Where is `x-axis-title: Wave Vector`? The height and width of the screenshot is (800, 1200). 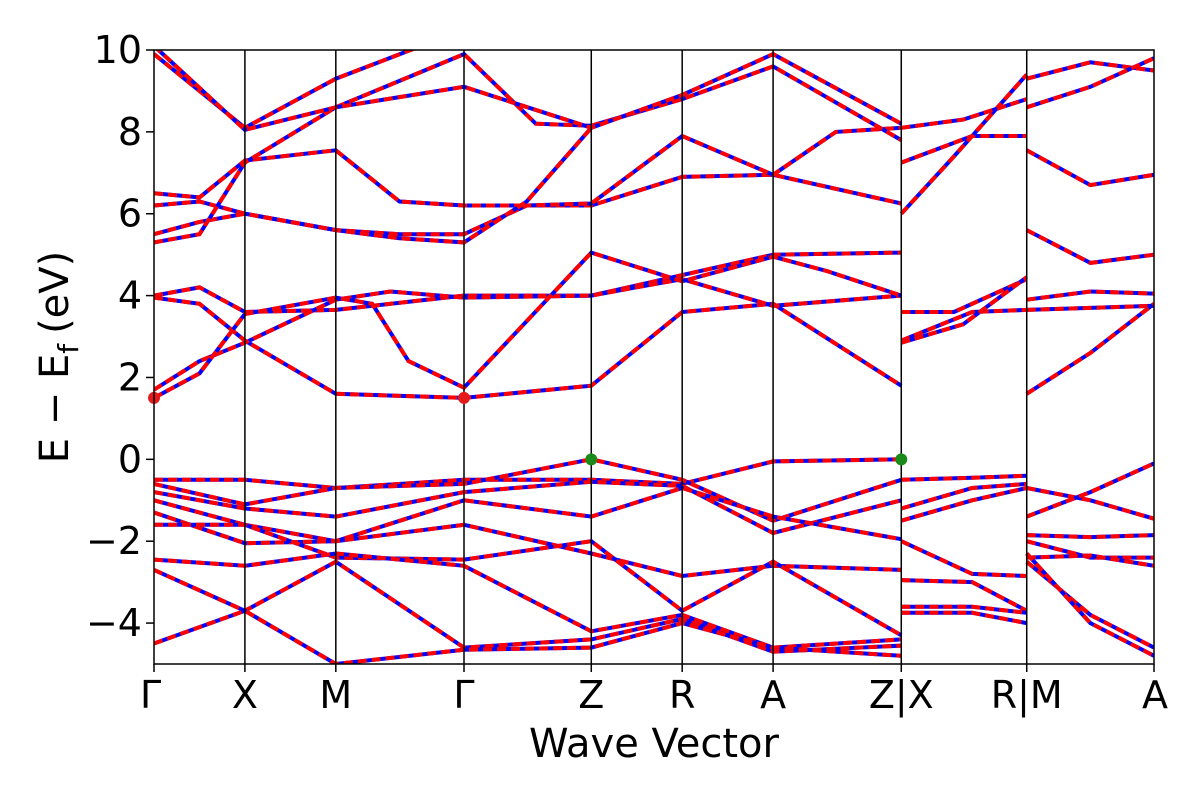 x-axis-title: Wave Vector is located at coordinates (654, 744).